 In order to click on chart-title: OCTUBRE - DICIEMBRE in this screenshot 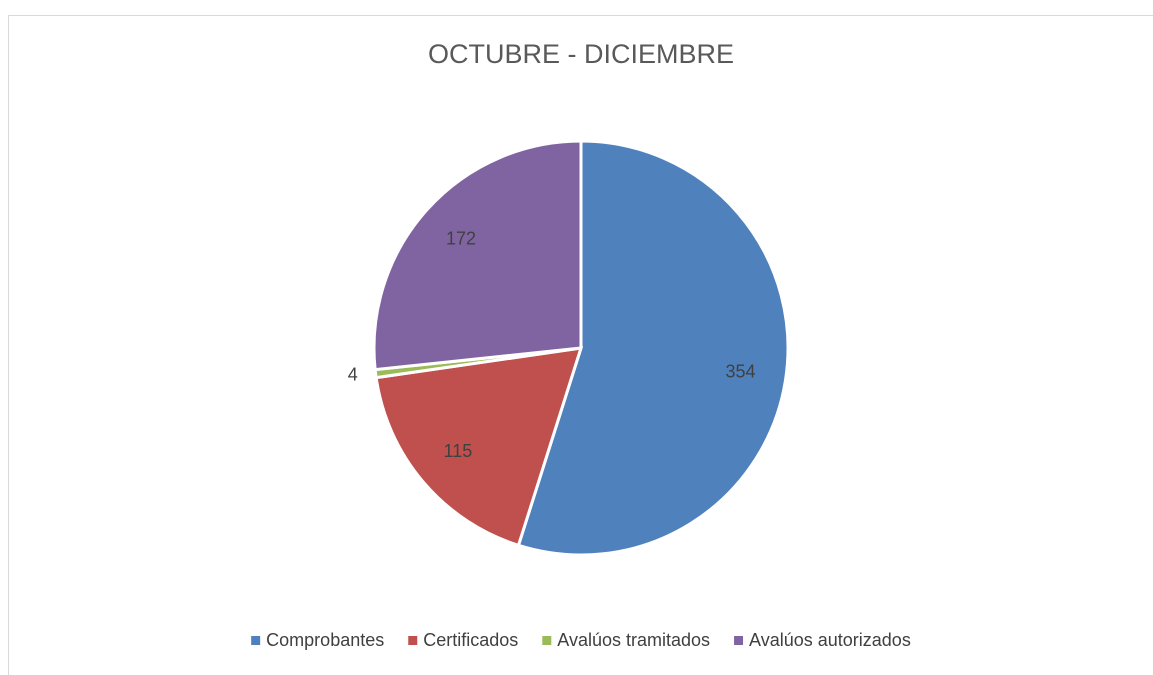, I will do `click(581, 54)`.